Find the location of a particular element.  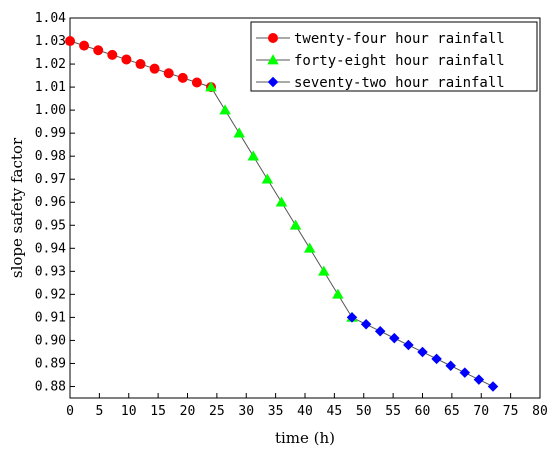

x-tick-label: 30 is located at coordinates (246, 411).